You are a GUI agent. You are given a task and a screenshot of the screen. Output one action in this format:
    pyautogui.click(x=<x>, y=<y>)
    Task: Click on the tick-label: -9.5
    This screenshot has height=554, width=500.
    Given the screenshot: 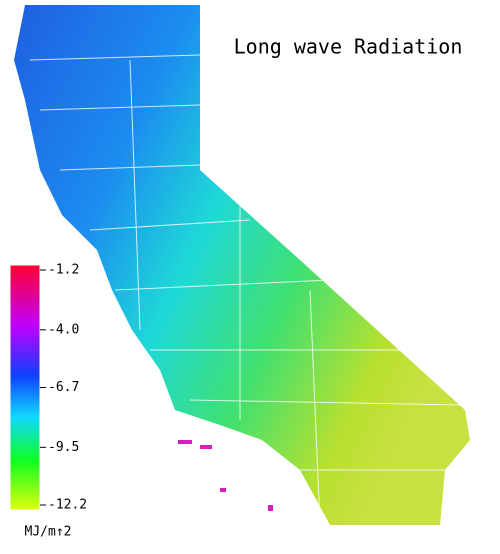 What is the action you would take?
    pyautogui.click(x=63, y=447)
    